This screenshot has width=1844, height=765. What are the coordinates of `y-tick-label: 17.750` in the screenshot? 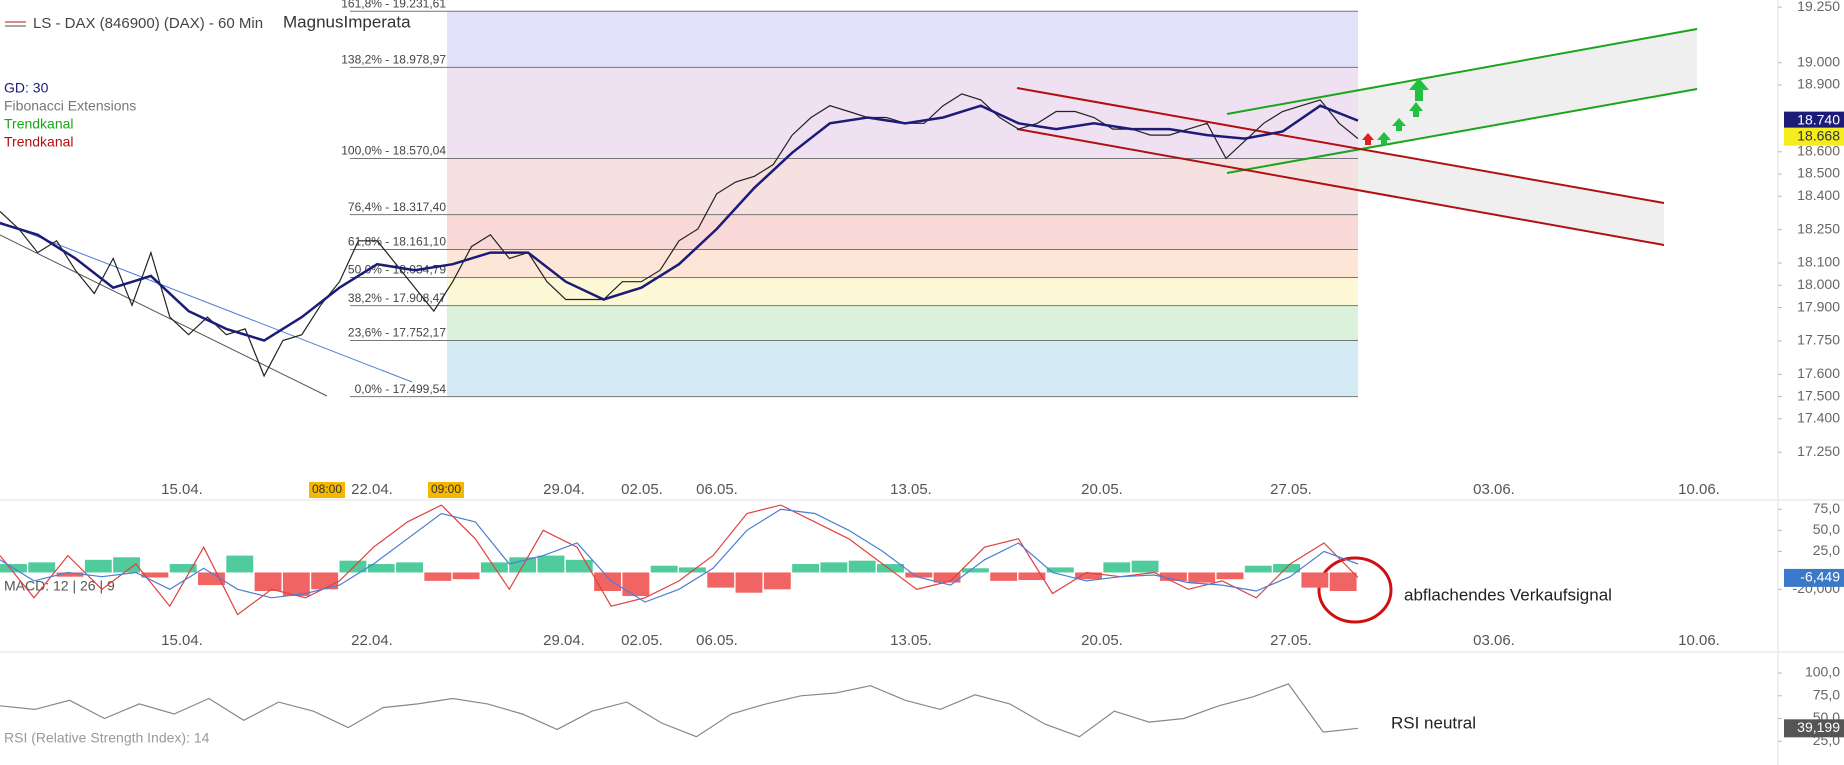 It's located at (1818, 340).